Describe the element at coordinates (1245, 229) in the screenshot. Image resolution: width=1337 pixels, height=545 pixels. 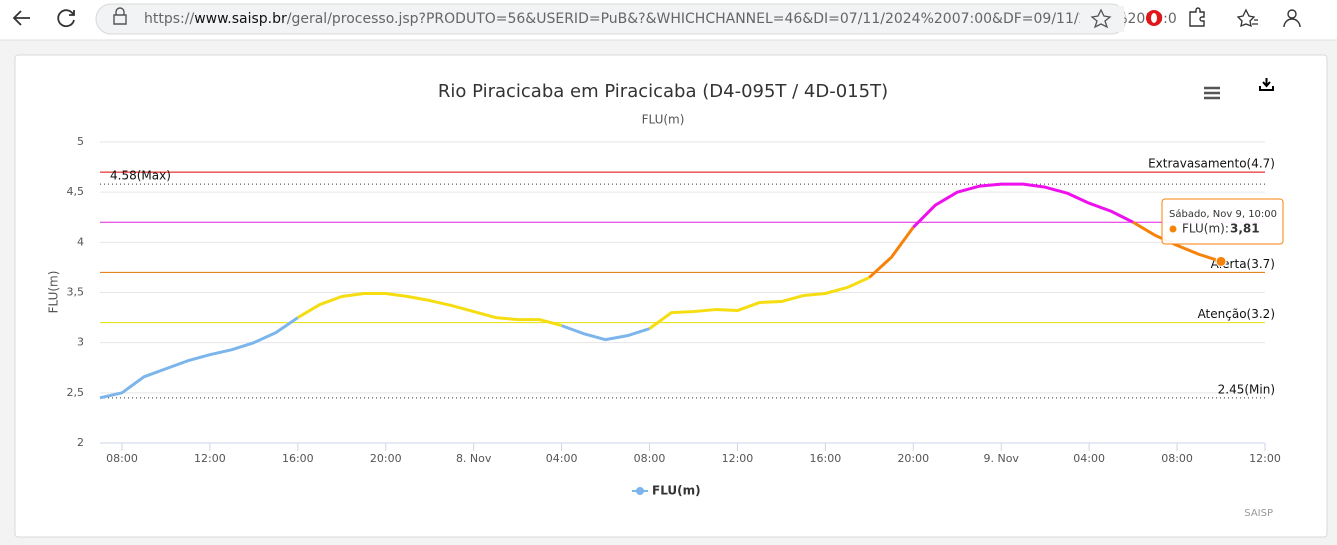
I see `tooltip-value: 3,81` at that location.